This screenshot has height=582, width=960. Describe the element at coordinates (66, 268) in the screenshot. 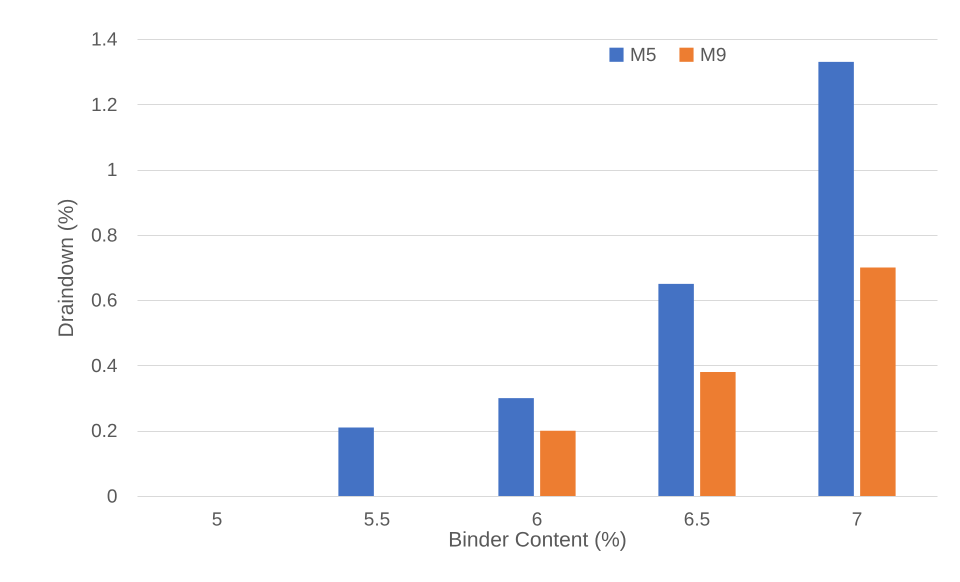

I see `y-axis-title: Draindown (%)` at that location.